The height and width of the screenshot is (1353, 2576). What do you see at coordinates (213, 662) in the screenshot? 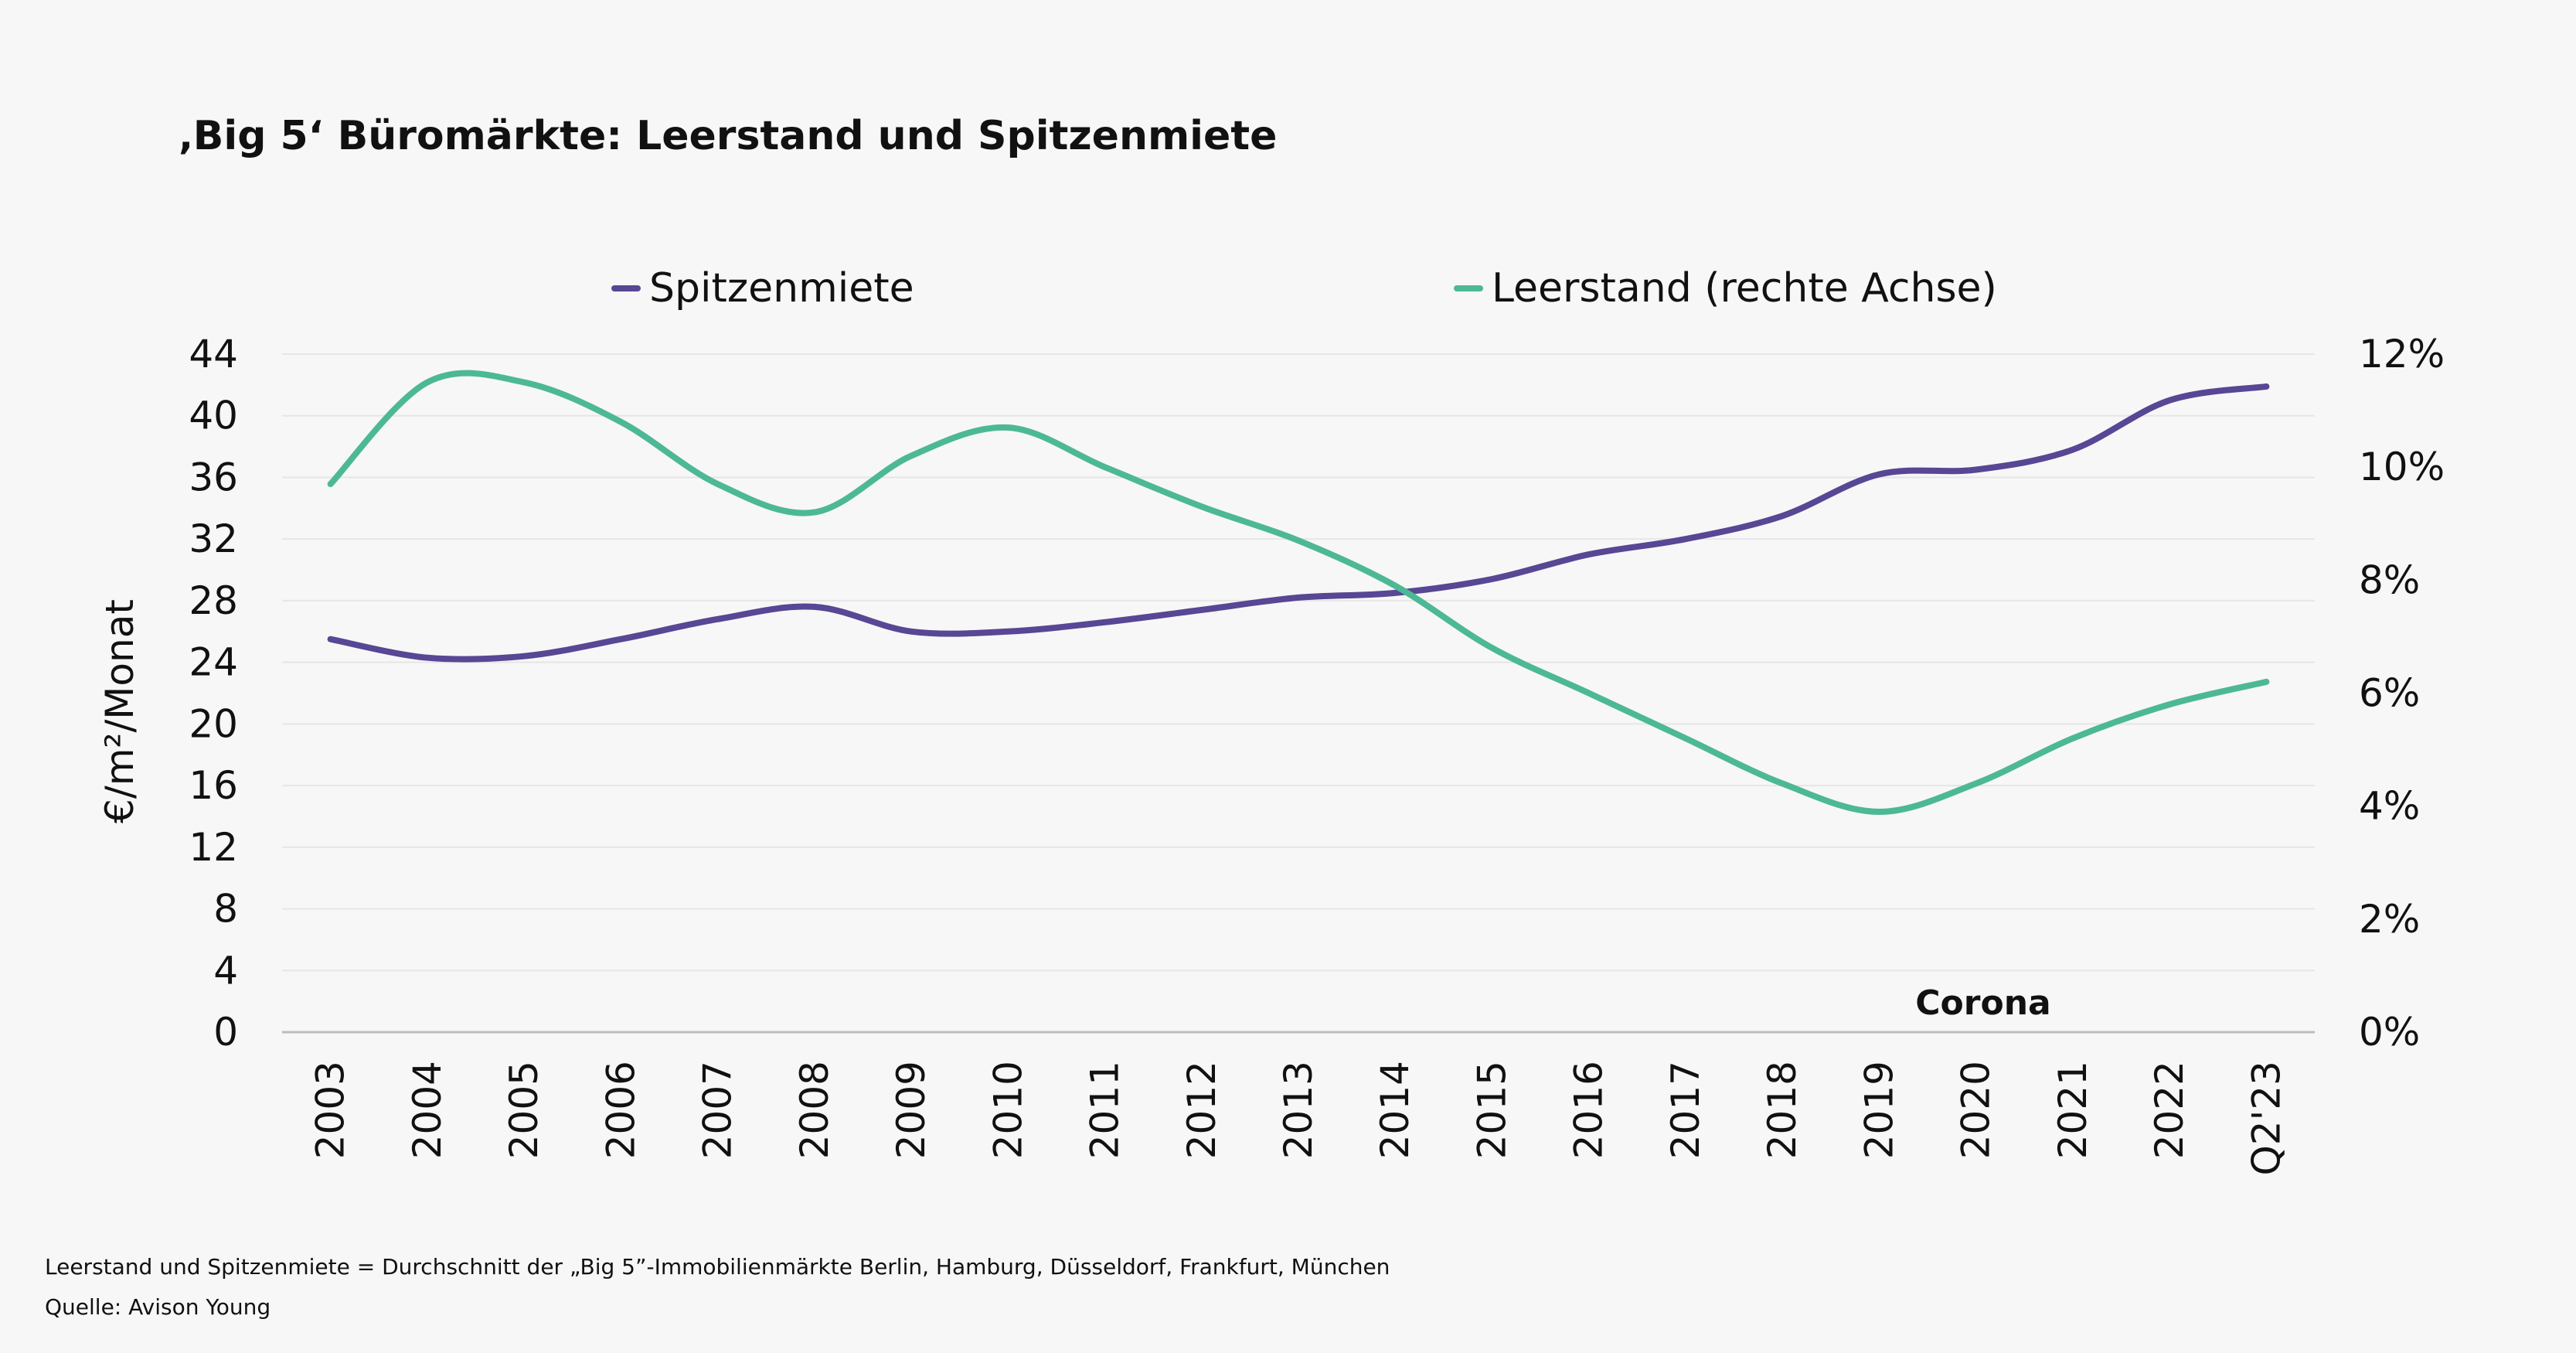
I see `y-tick-label: 24` at bounding box center [213, 662].